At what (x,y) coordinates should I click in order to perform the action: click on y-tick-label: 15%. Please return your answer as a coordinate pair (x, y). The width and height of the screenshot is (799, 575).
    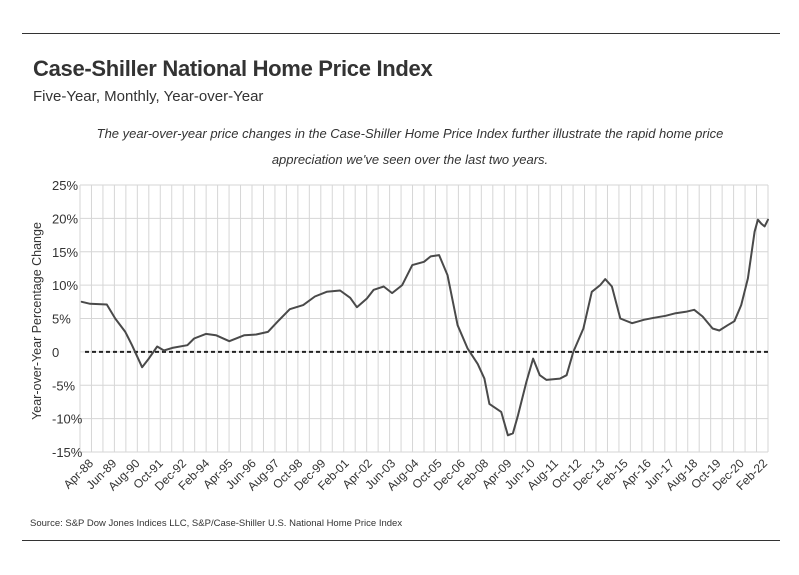
    Looking at the image, I should click on (65, 252).